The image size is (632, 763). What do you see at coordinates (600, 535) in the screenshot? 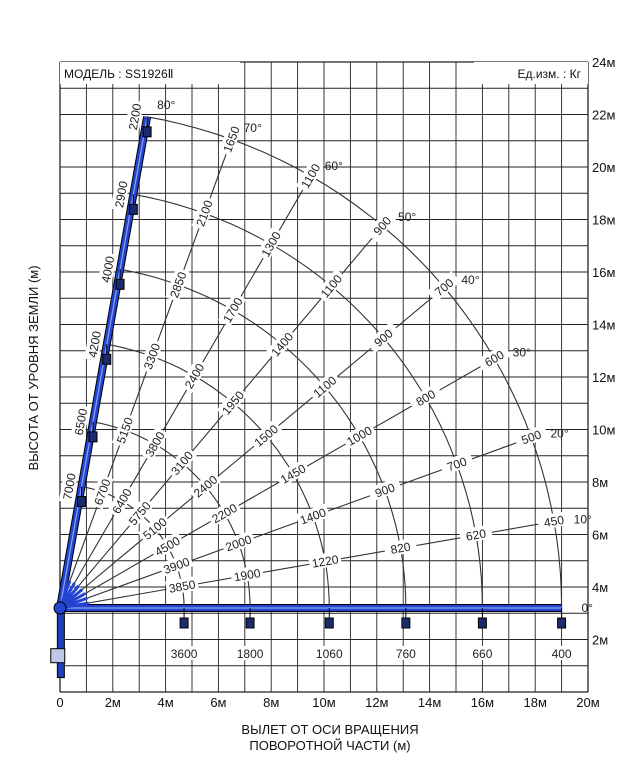
I see `y-tick-label: 6м` at bounding box center [600, 535].